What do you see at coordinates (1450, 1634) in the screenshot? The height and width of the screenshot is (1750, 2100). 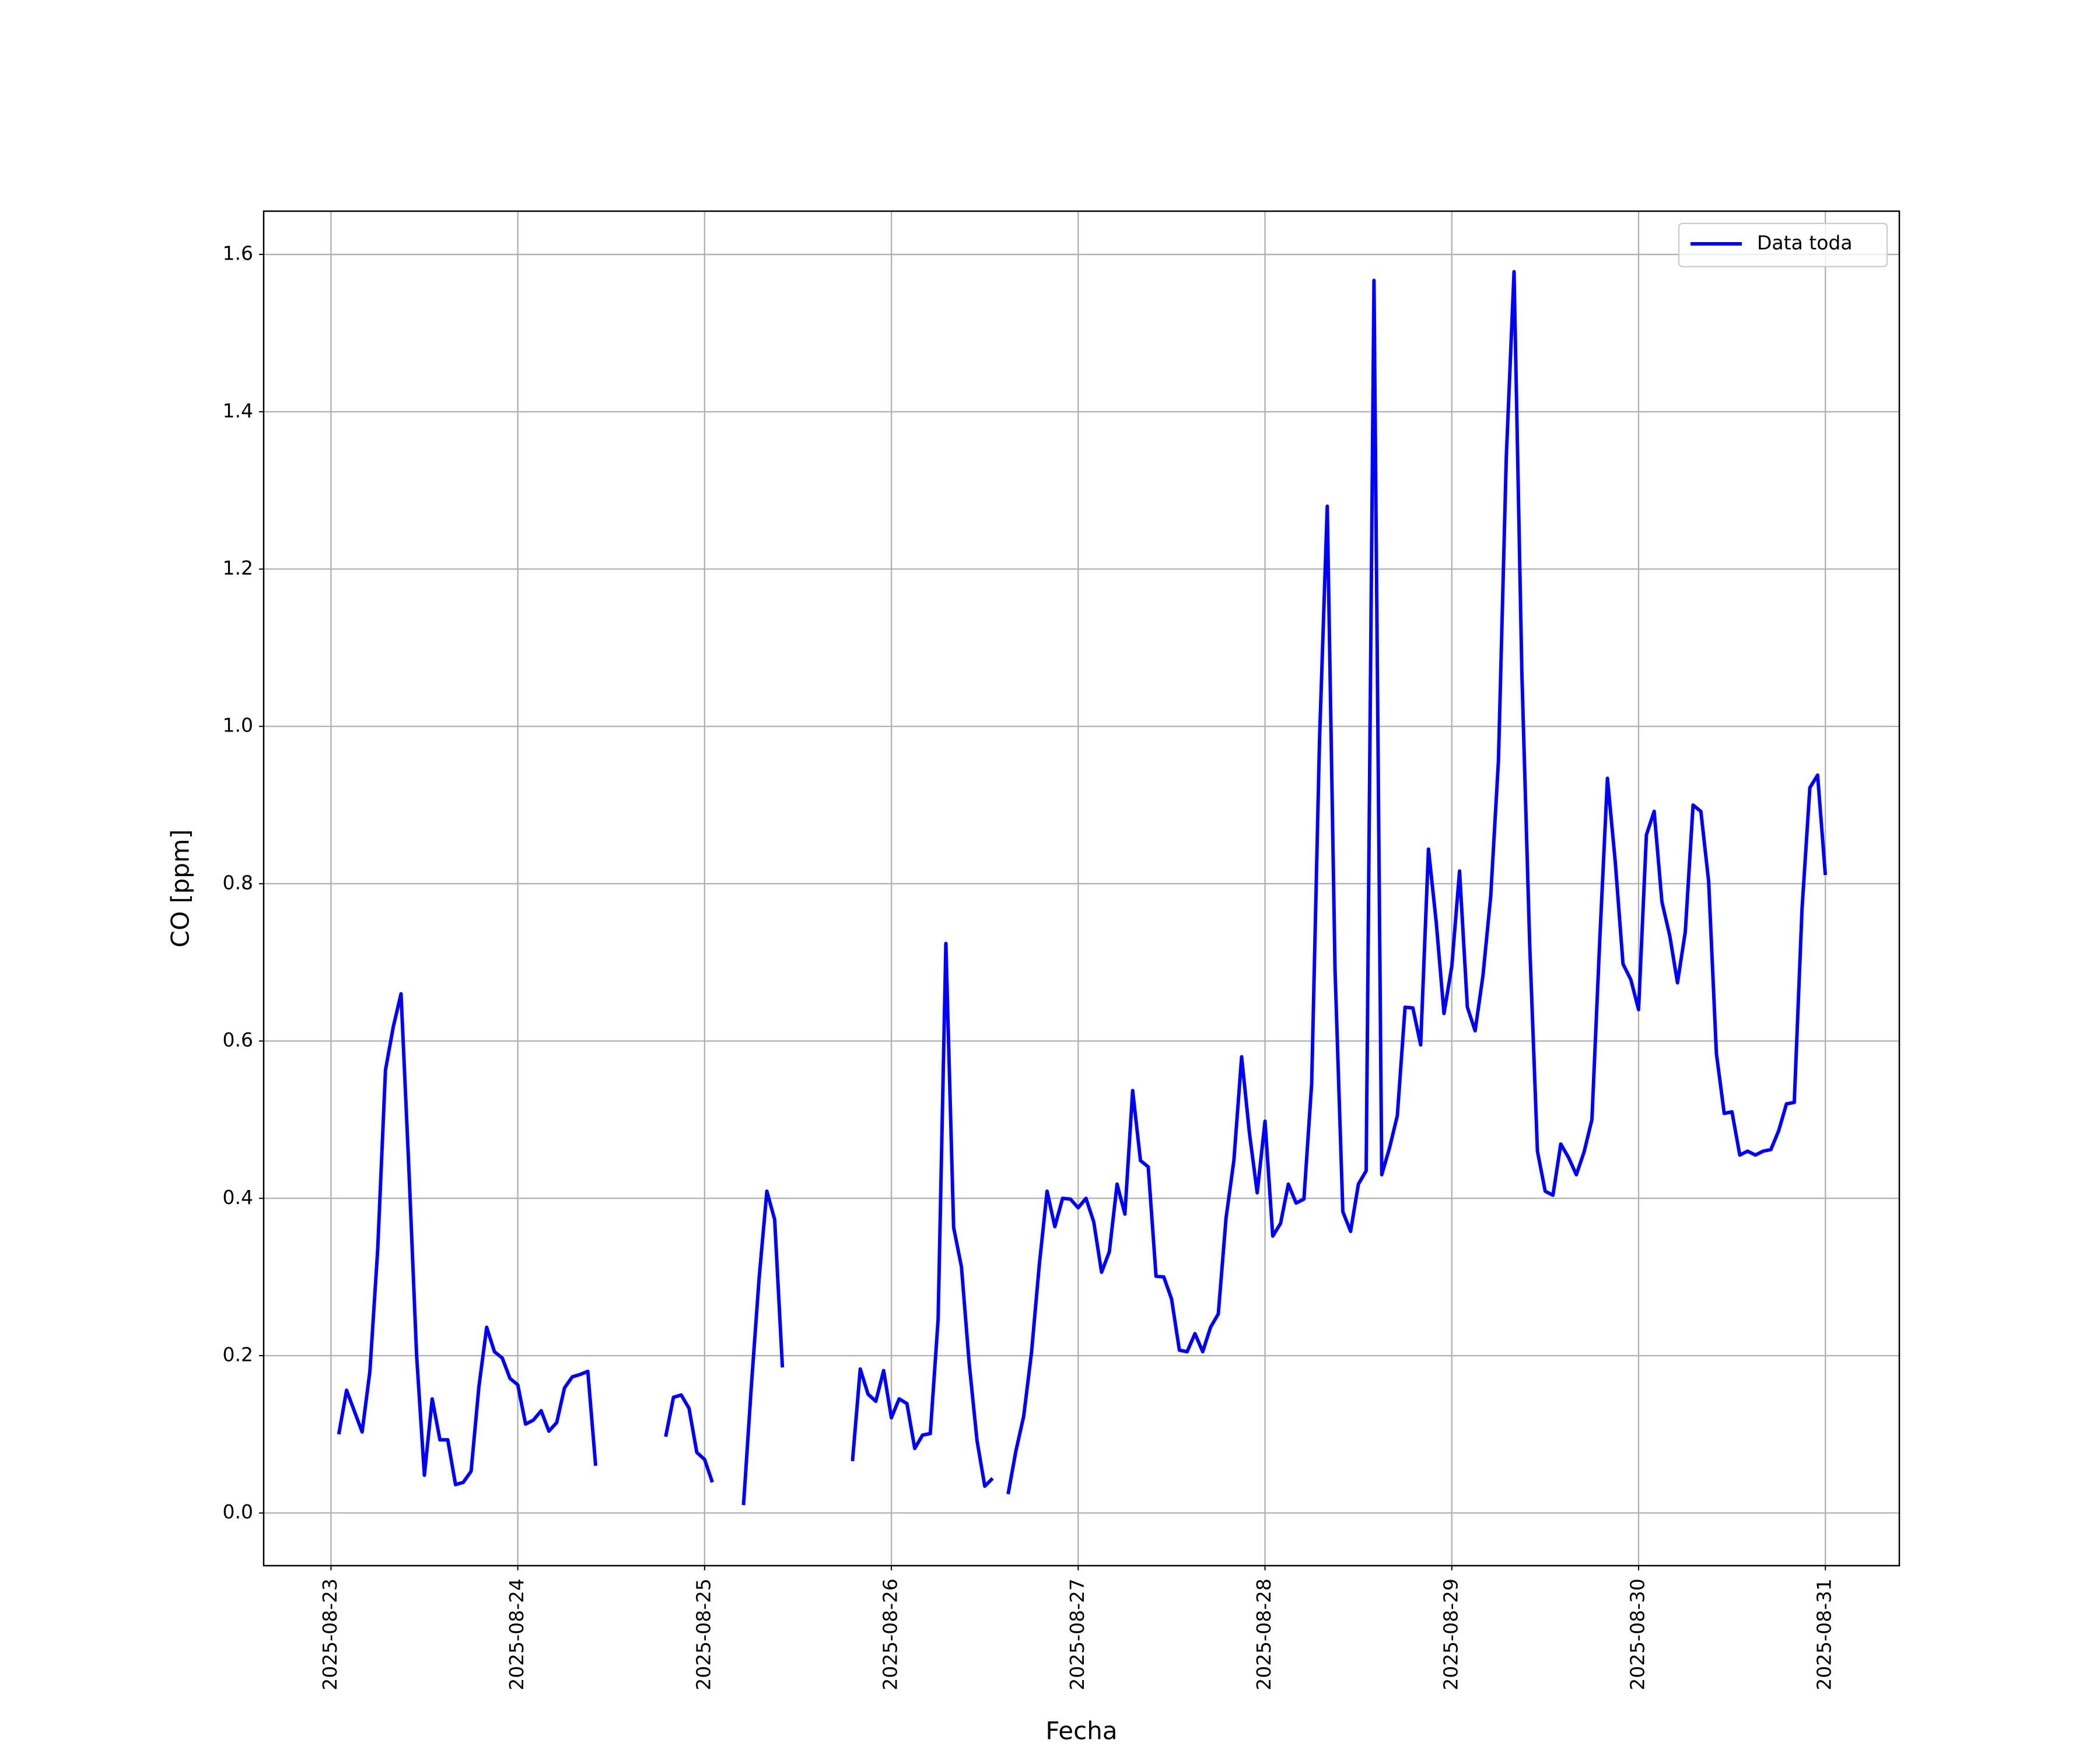 I see `x-tick-label: 2025-08-29` at bounding box center [1450, 1634].